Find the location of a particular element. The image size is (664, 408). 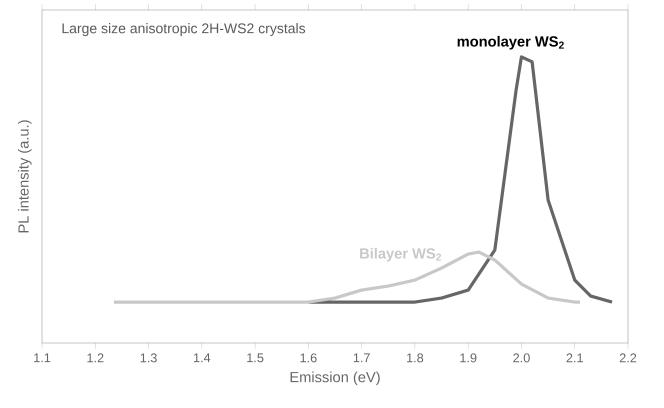

x-tick-label: 1.3 is located at coordinates (148, 357).